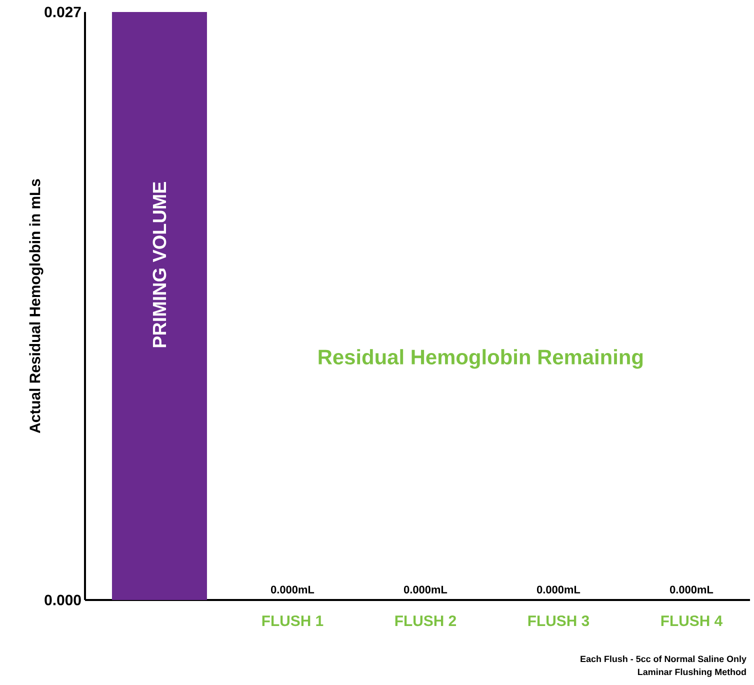 Image resolution: width=754 pixels, height=685 pixels. I want to click on text: Laminar Flushing Method, so click(692, 672).